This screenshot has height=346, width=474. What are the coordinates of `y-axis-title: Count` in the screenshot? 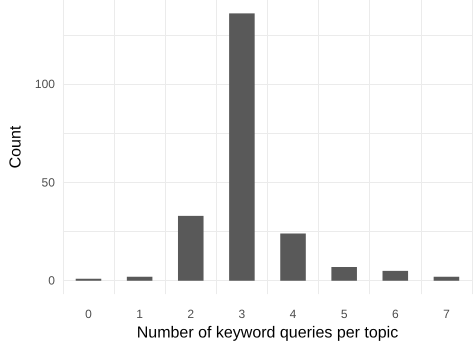 It's located at (16, 146).